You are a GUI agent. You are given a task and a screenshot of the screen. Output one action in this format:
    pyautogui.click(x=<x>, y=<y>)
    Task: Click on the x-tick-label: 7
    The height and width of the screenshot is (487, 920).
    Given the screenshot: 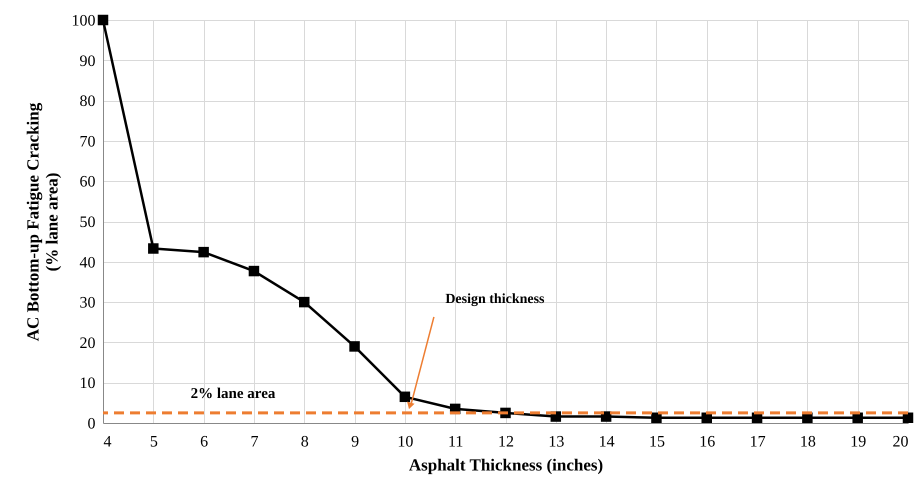 What is the action you would take?
    pyautogui.click(x=254, y=442)
    